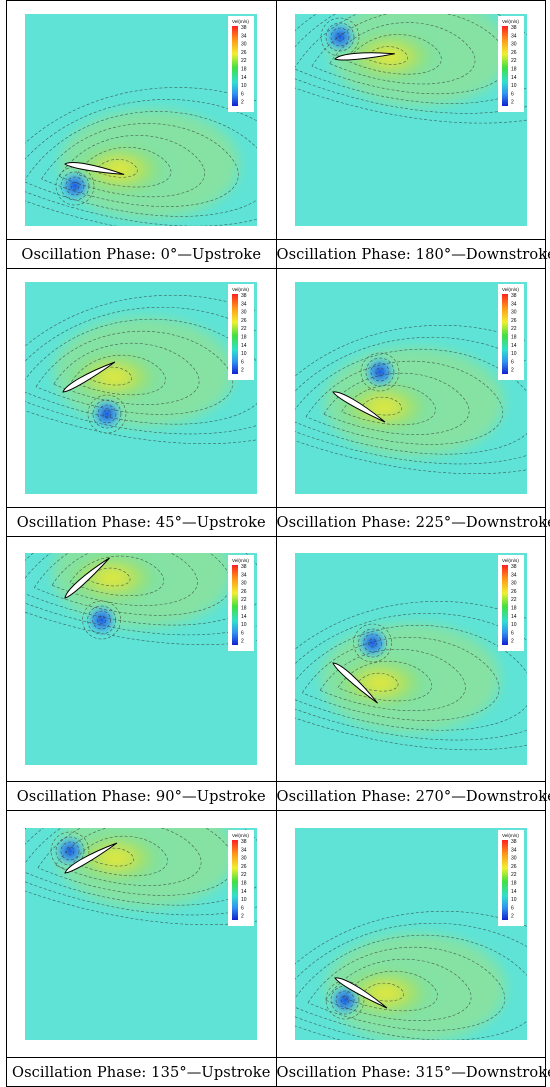 This screenshot has height=1087, width=550. Describe the element at coordinates (412, 254) in the screenshot. I see `panel-caption: Oscillation Phase: 180°—Downstroke` at that location.